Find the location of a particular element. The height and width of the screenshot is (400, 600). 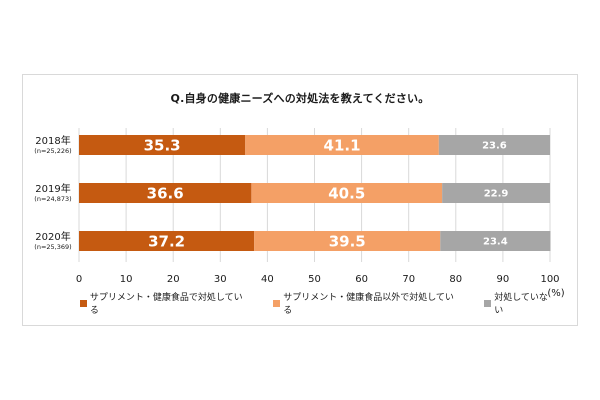

x-tick-10: 10 is located at coordinates (126, 279).